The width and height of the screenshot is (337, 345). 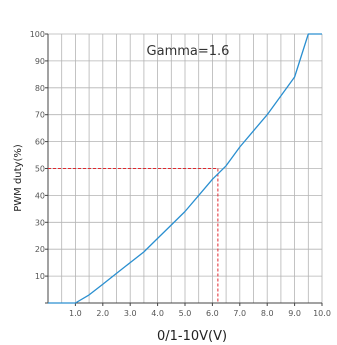 I want to click on y-tick-label: 90, so click(x=40, y=61).